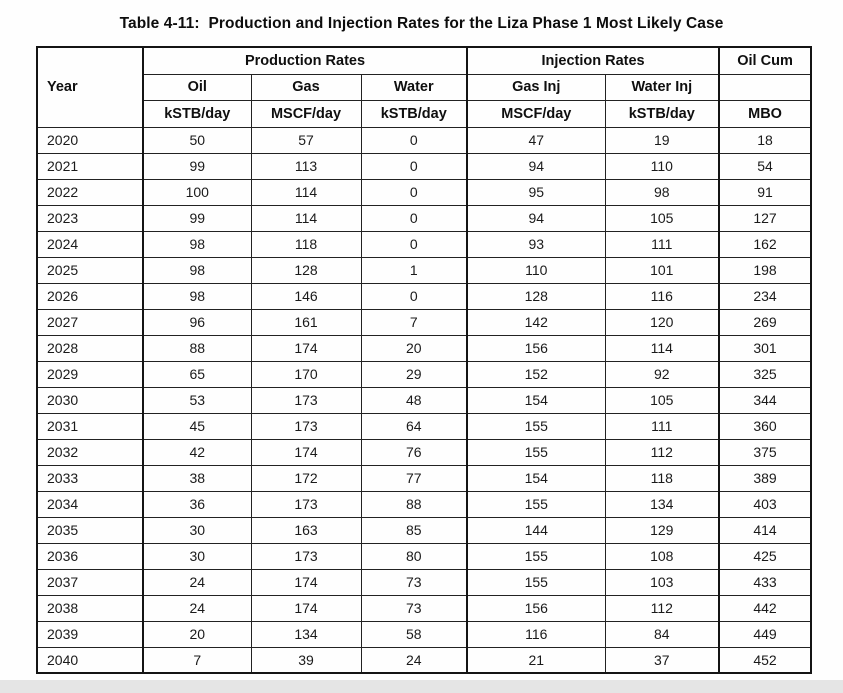 The image size is (843, 693). What do you see at coordinates (765, 296) in the screenshot?
I see `value-cell: 234` at bounding box center [765, 296].